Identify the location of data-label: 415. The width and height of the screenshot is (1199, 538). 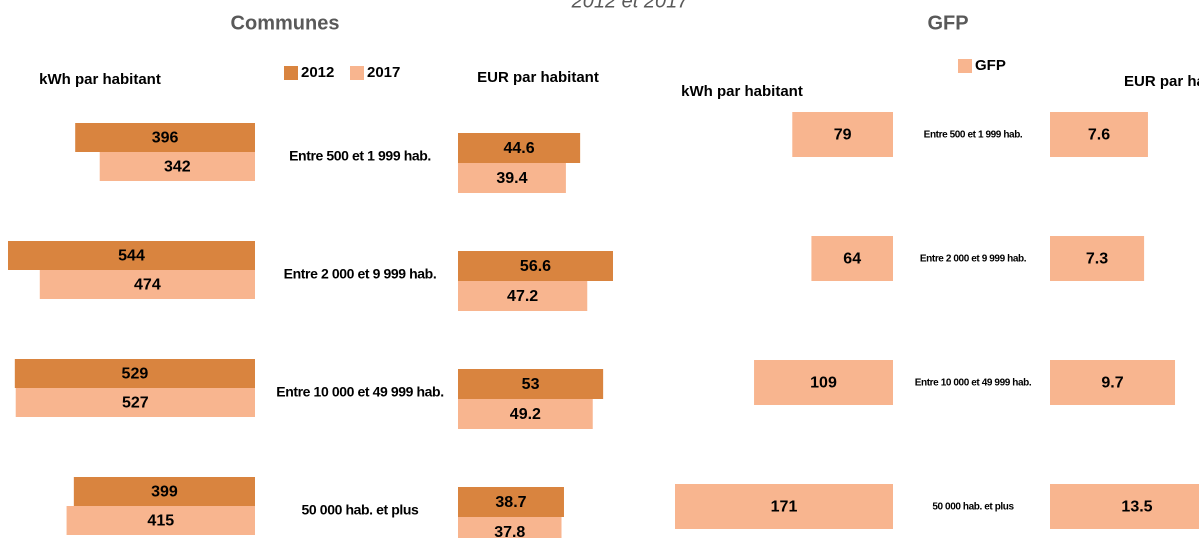
(160, 521).